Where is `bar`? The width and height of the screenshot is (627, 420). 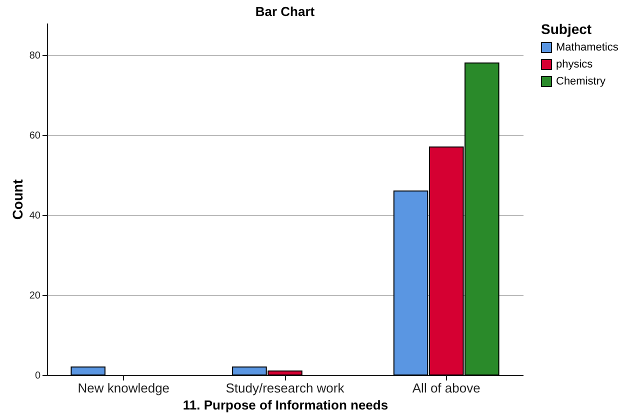 bar is located at coordinates (88, 371).